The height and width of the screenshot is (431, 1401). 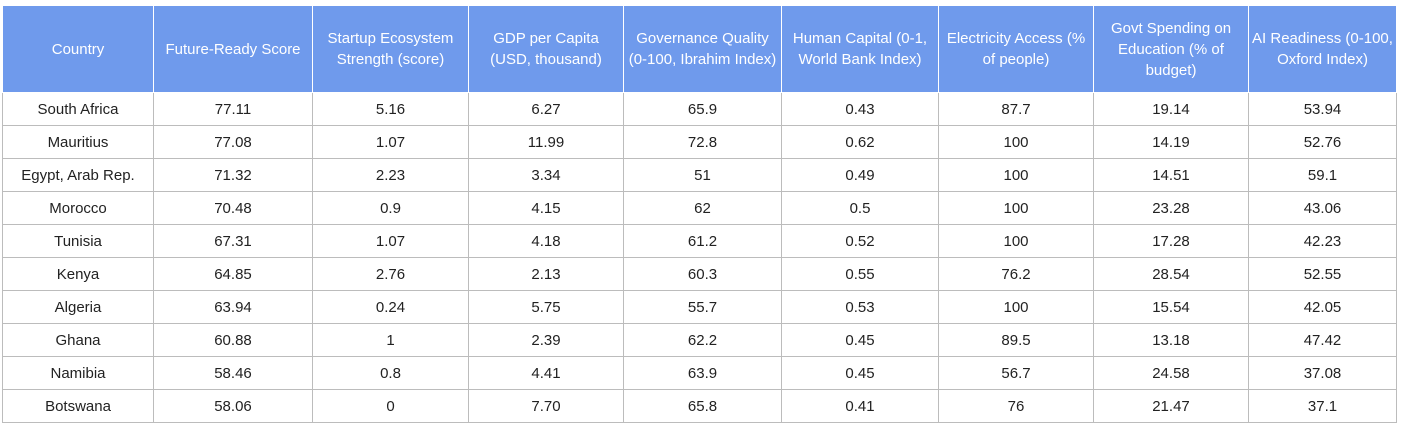 What do you see at coordinates (78, 373) in the screenshot?
I see `table-cell-country: Namibia` at bounding box center [78, 373].